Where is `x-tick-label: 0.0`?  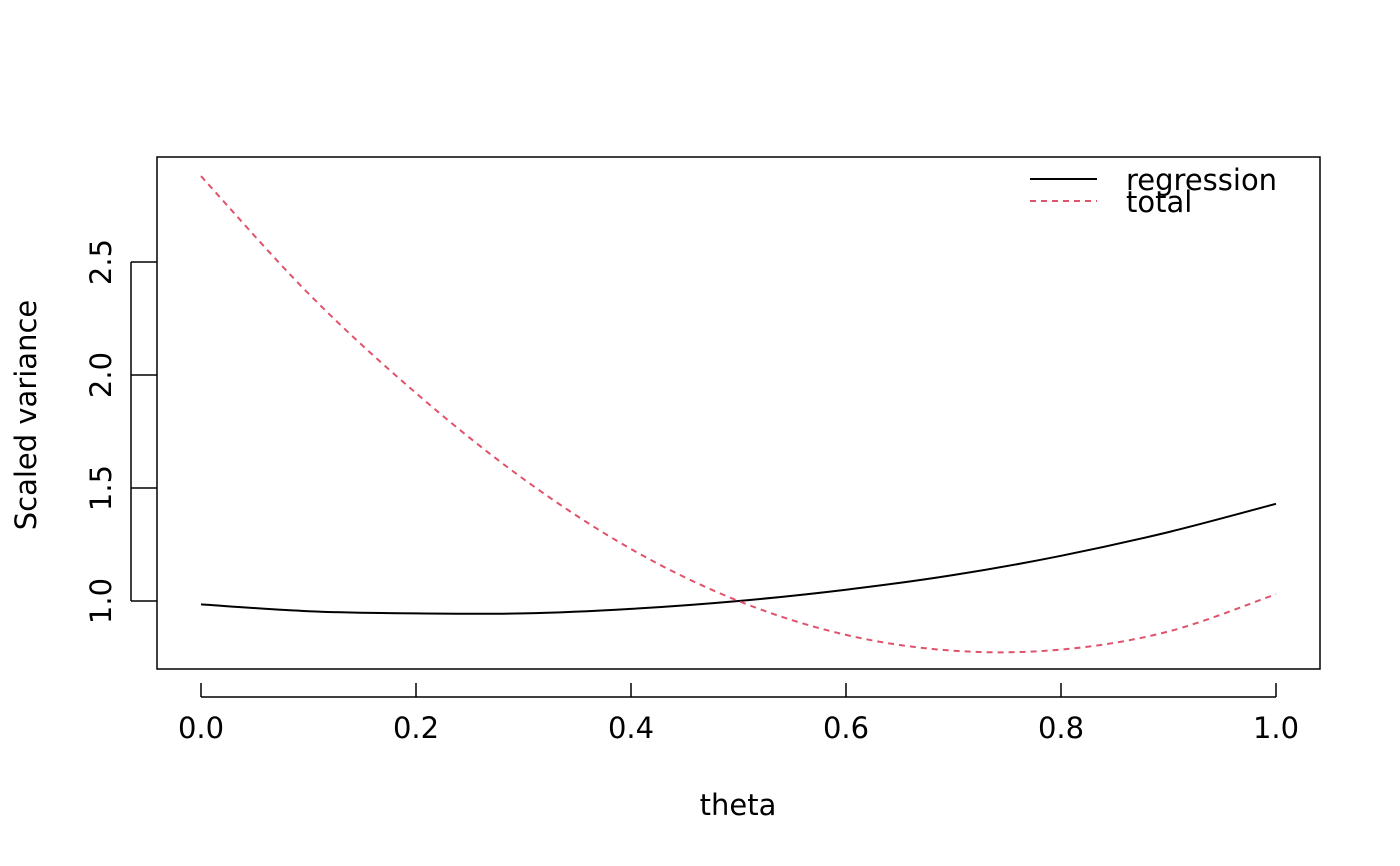 x-tick-label: 0.0 is located at coordinates (201, 728).